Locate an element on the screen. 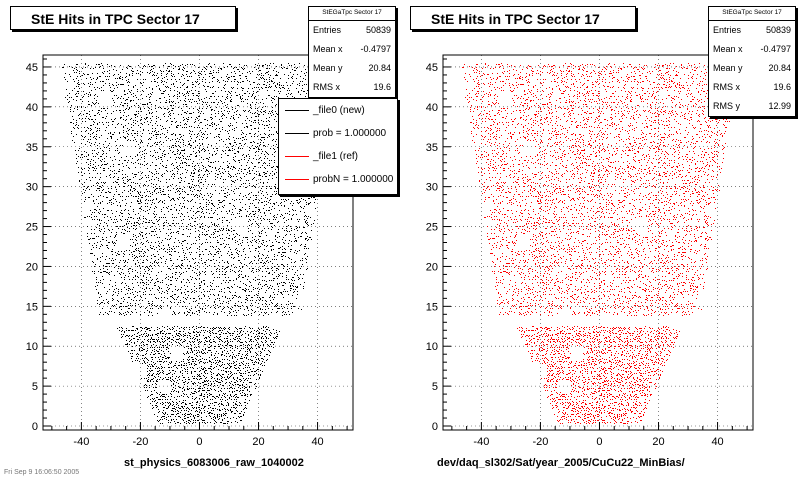 The width and height of the screenshot is (800, 480). stats-row: RMS y 12.99 is located at coordinates (752, 106).